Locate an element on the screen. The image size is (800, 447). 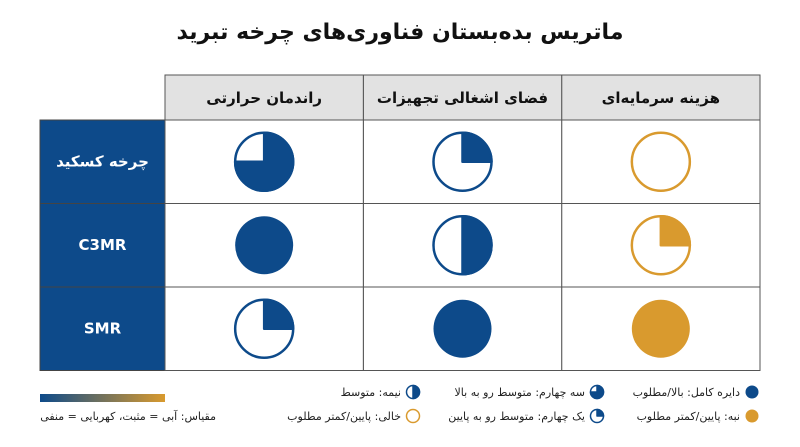
legend-label: نیمه: متوسط is located at coordinates (371, 392).